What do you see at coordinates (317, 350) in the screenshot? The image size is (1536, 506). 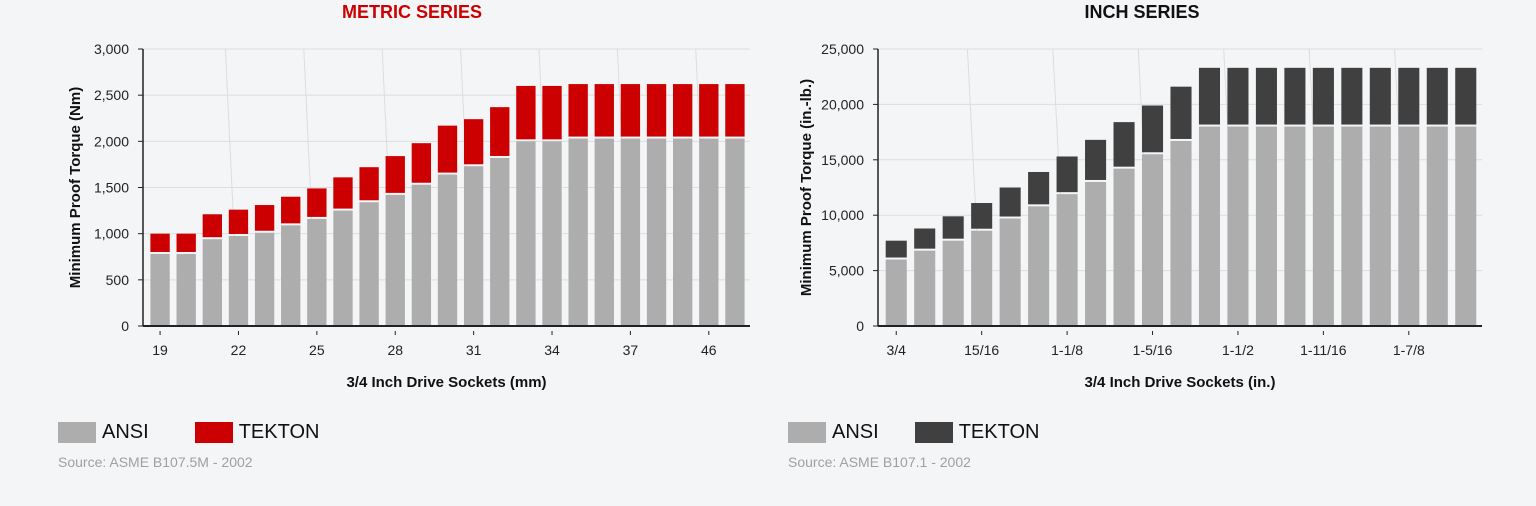 I see `x-tick-label: 25` at bounding box center [317, 350].